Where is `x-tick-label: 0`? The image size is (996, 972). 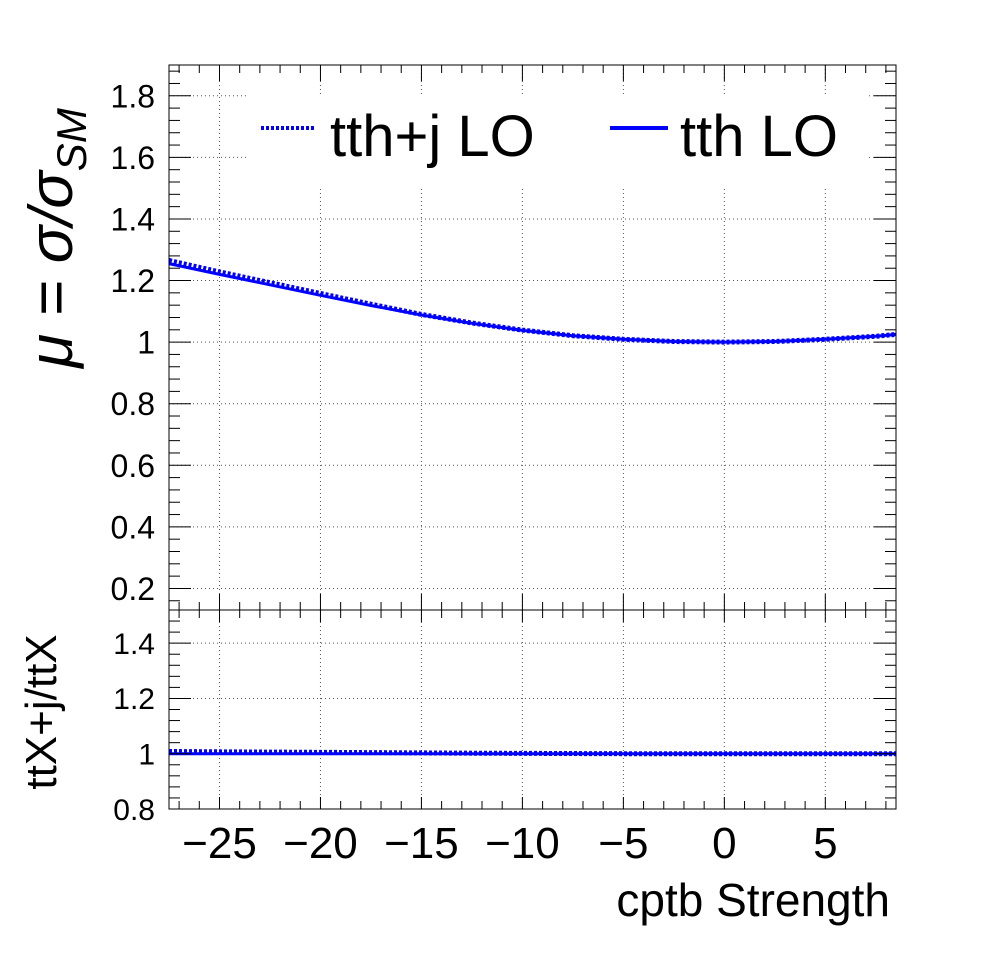 x-tick-label: 0 is located at coordinates (724, 843).